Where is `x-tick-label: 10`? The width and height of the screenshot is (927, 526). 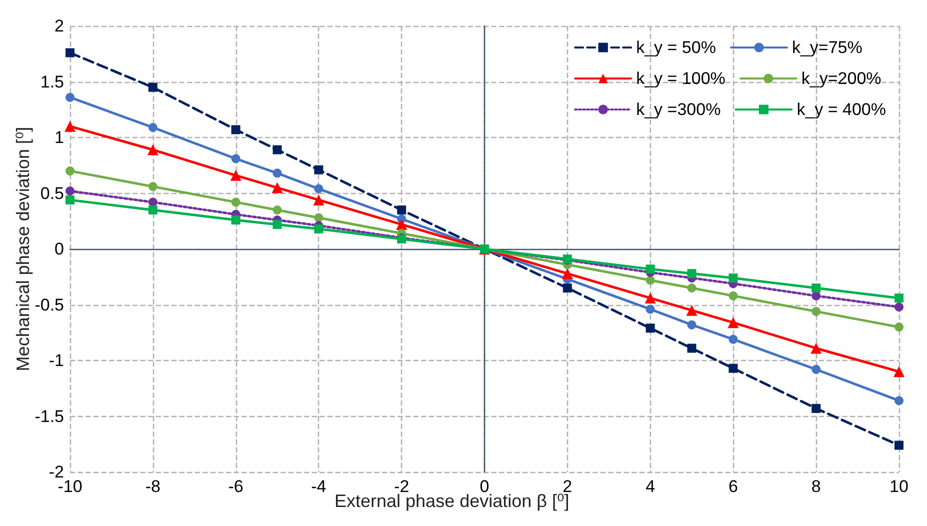 x-tick-label: 10 is located at coordinates (899, 486).